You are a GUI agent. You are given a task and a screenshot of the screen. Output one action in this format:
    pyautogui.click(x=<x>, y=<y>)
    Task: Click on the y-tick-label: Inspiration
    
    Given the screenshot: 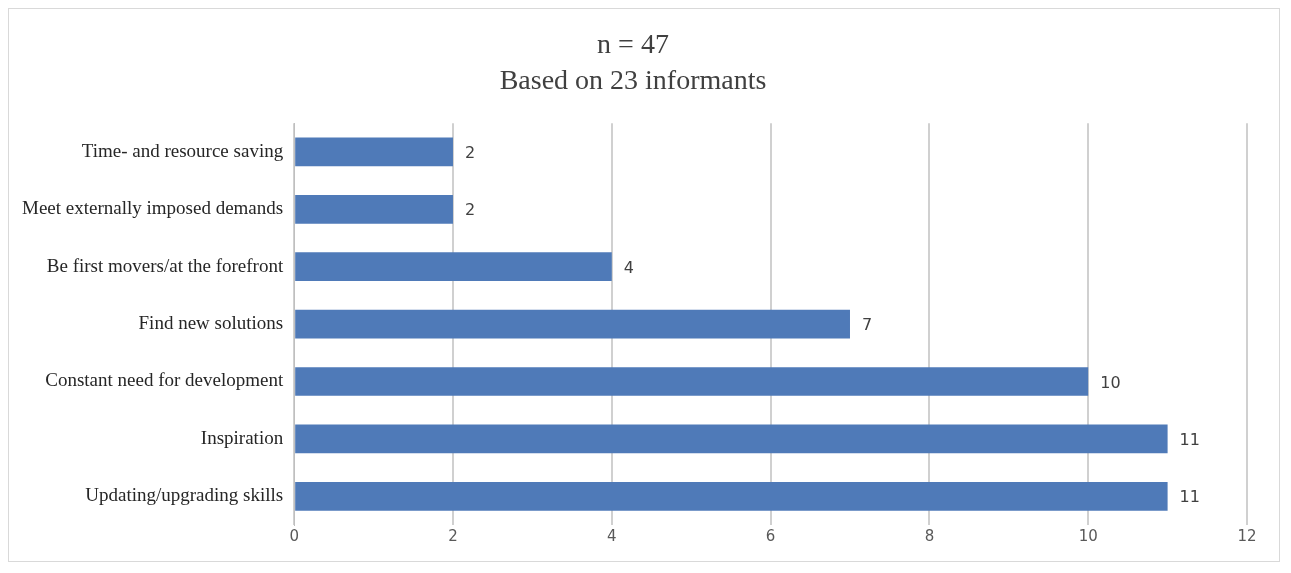 What is the action you would take?
    pyautogui.click(x=242, y=437)
    